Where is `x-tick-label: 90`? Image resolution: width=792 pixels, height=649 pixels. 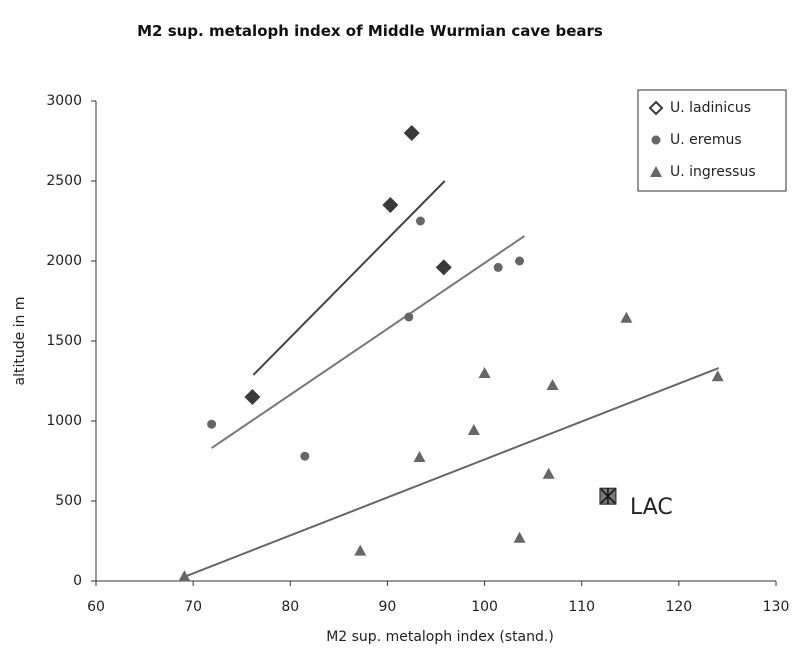
x-tick-label: 90 is located at coordinates (388, 607).